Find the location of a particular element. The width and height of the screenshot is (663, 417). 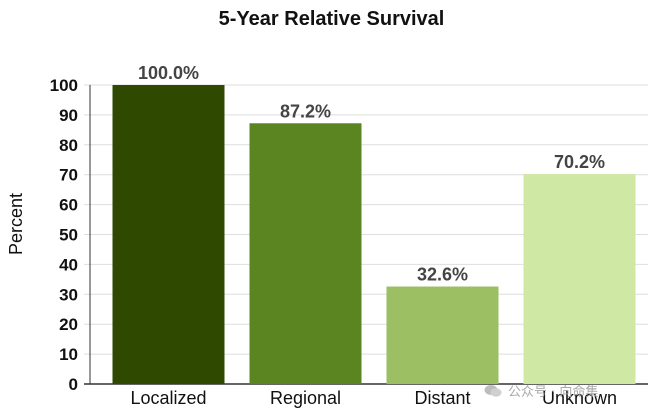

y-tick-label: 90 is located at coordinates (68, 115).